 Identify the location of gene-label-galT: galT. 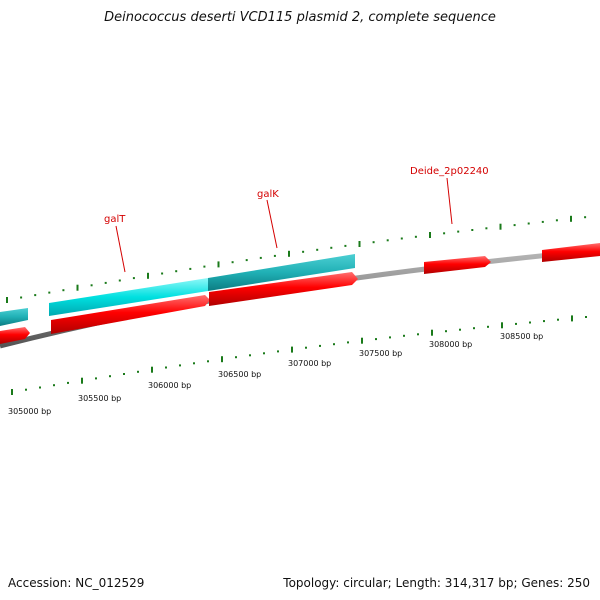
(115, 219).